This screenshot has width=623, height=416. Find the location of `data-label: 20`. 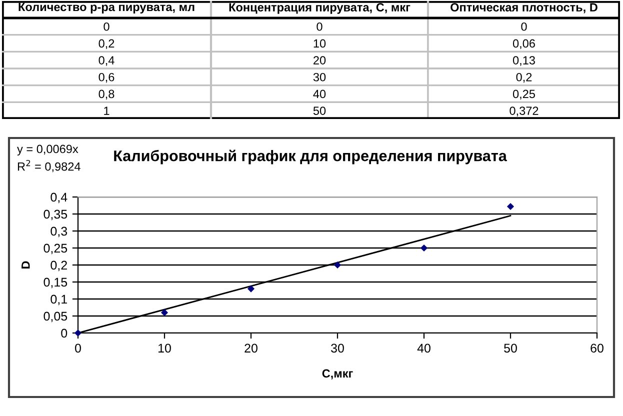

data-label: 20 is located at coordinates (320, 60).